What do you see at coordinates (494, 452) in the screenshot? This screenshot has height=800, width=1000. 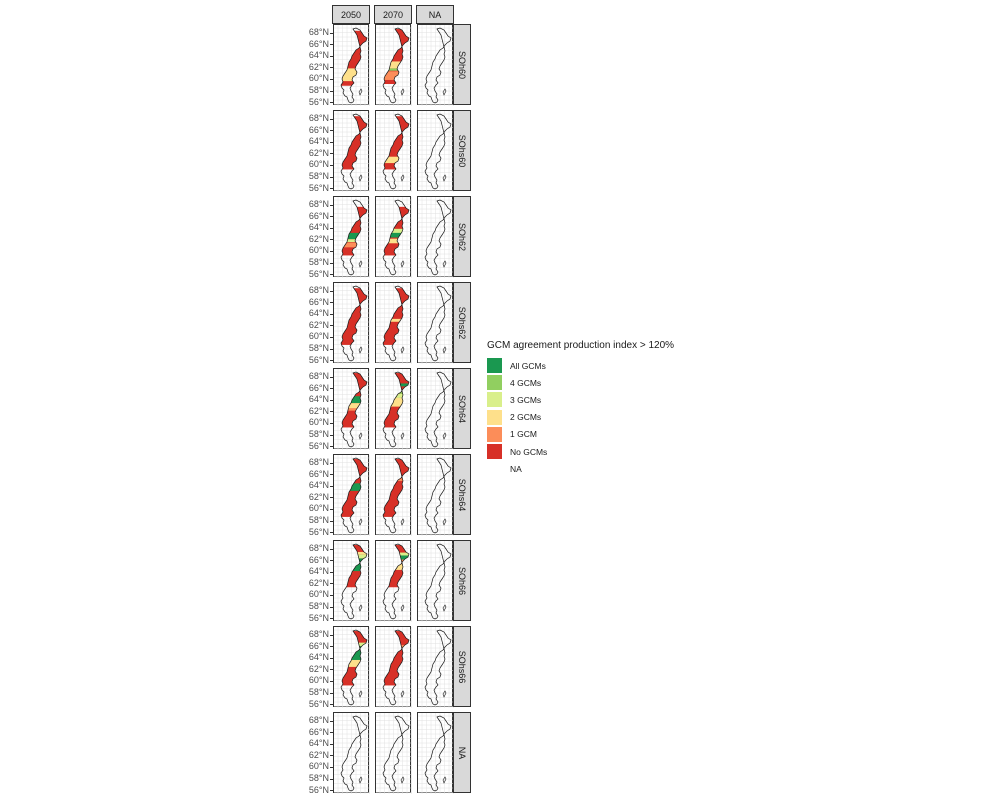 I see `legend-swatch` at bounding box center [494, 452].